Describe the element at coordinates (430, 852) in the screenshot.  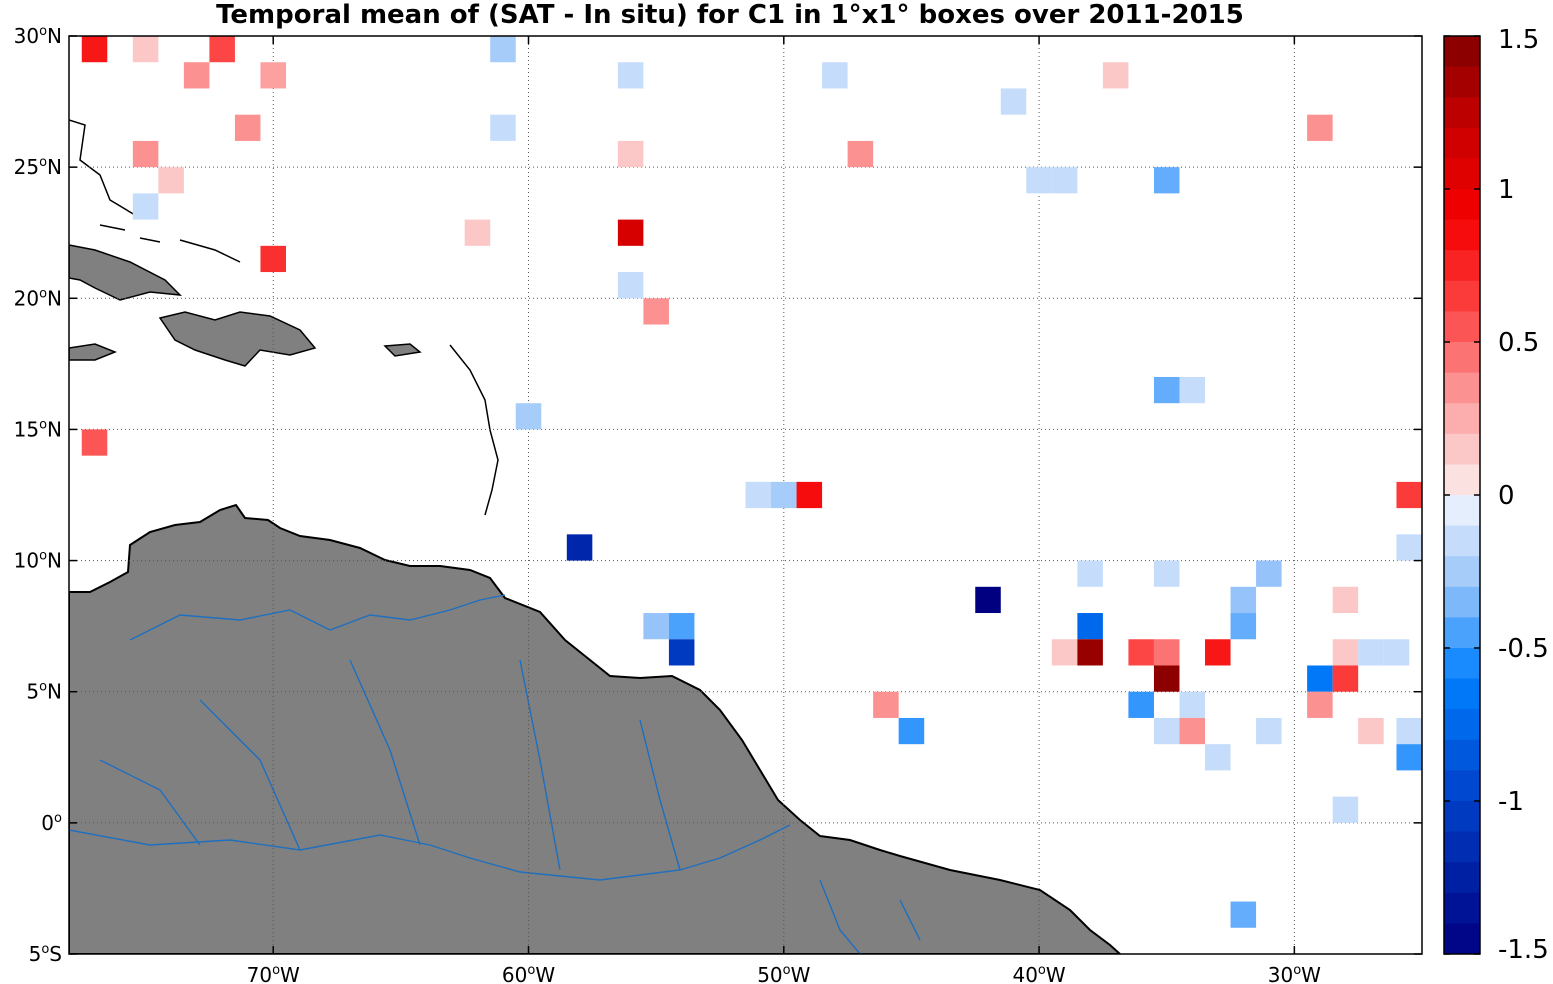
I see `amazon-river` at that location.